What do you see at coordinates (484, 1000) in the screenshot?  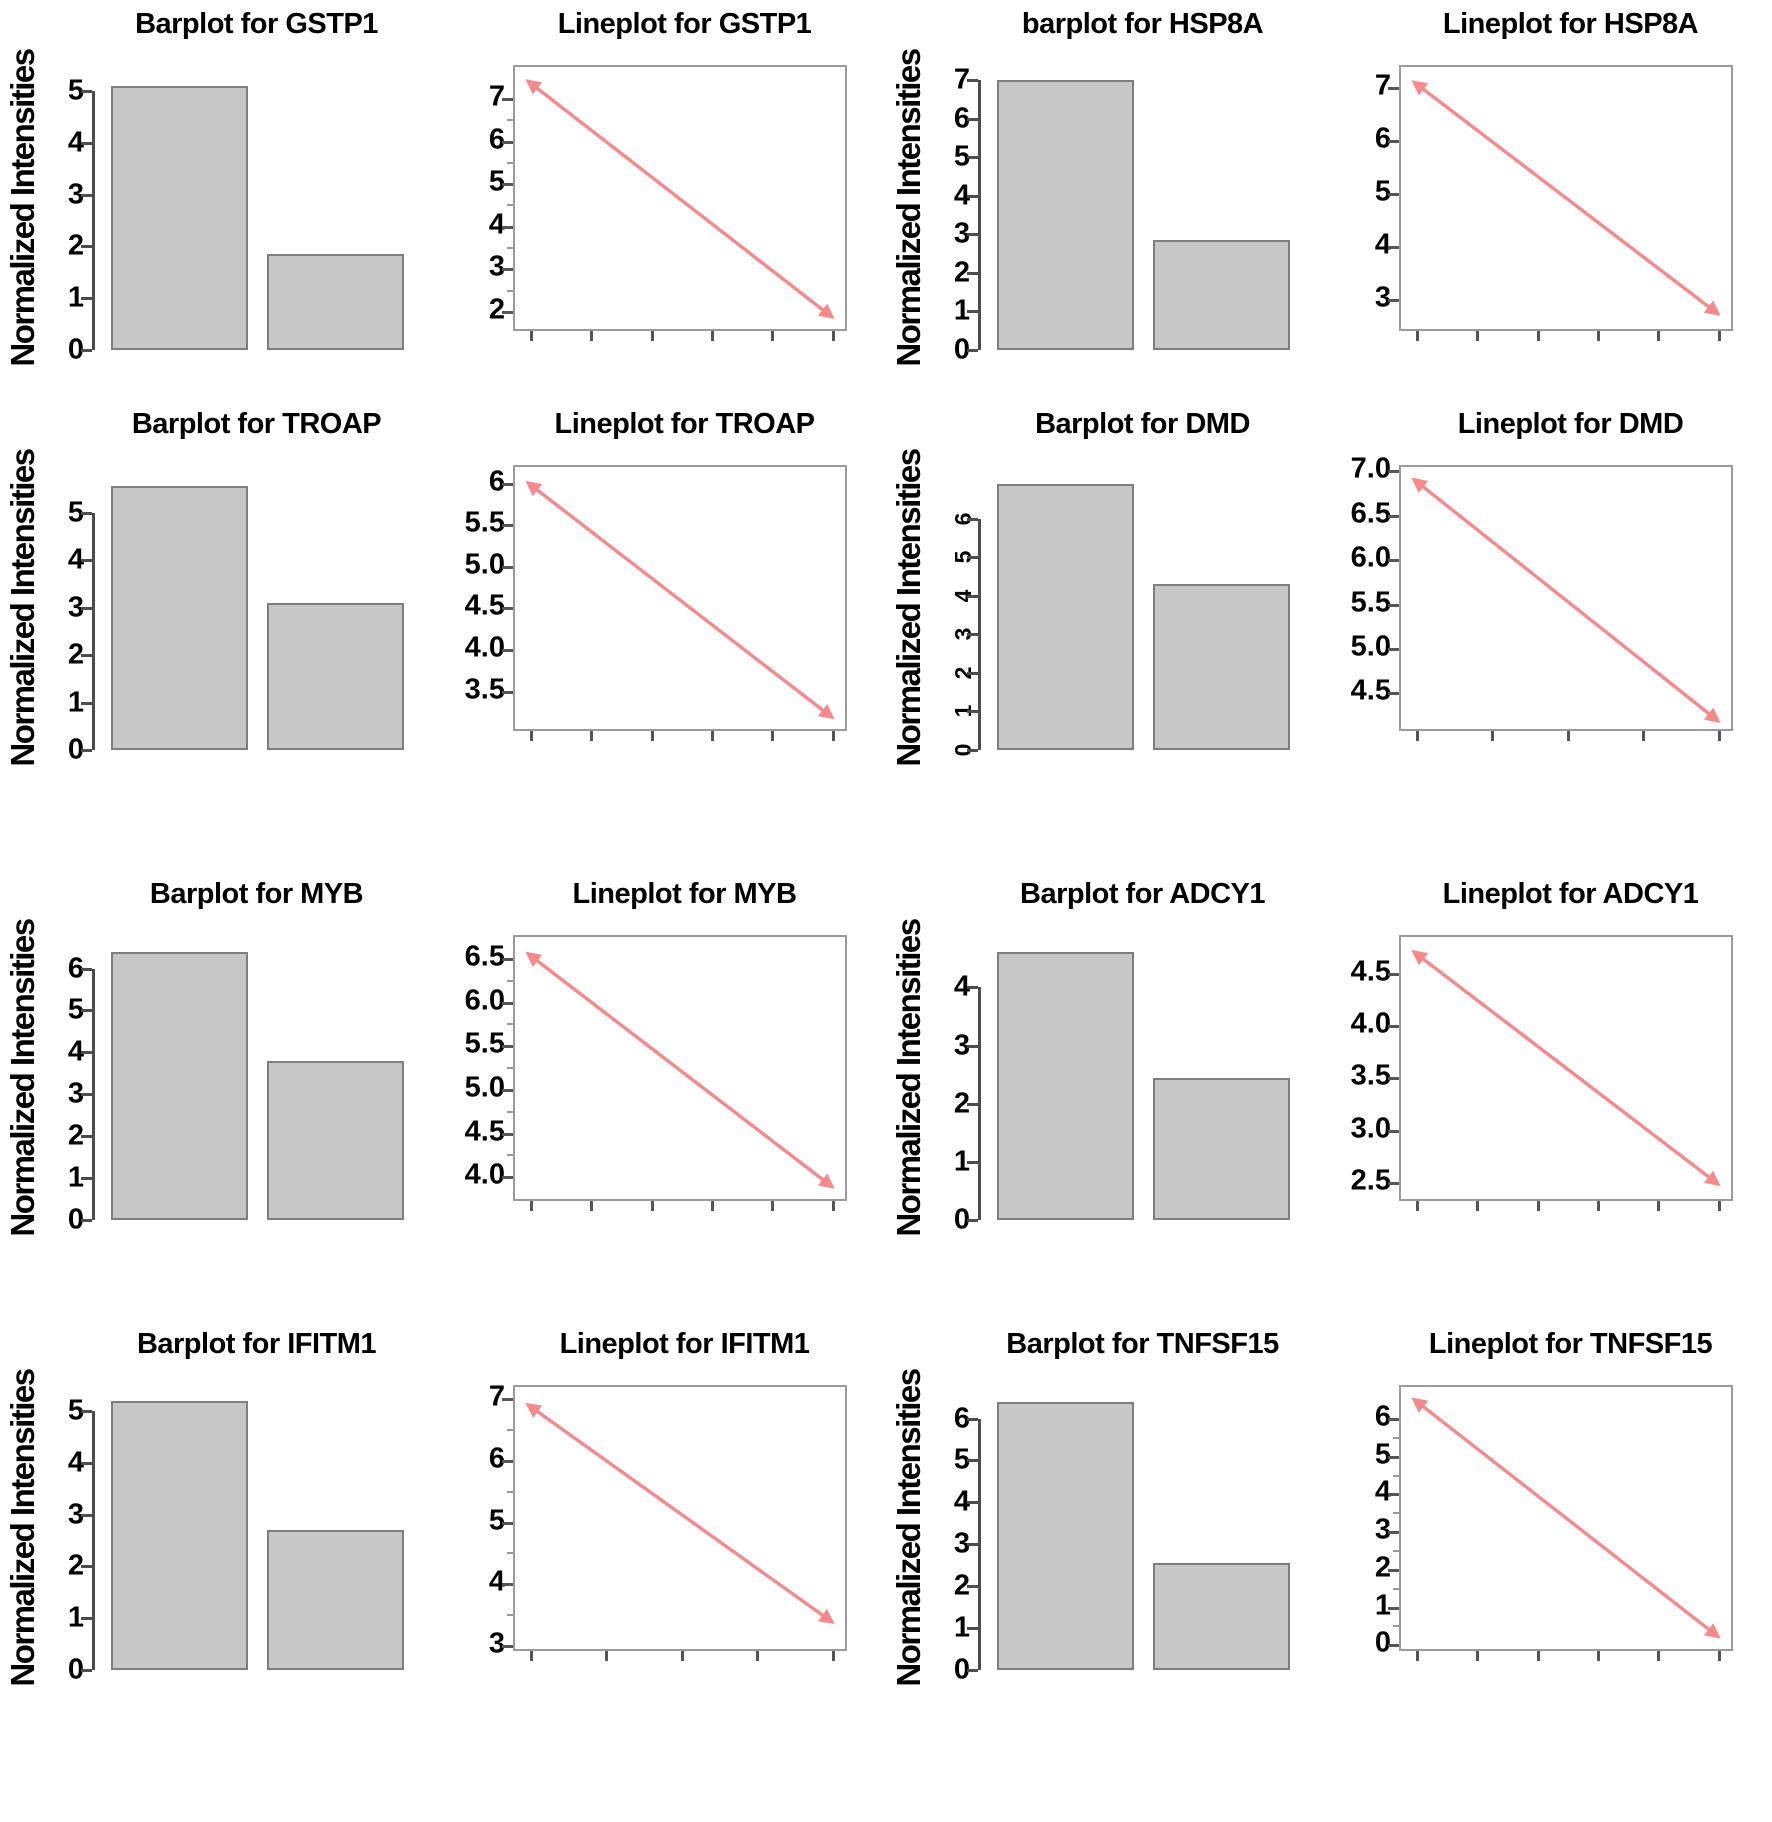 I see `y-tick-label: 6.0` at bounding box center [484, 1000].